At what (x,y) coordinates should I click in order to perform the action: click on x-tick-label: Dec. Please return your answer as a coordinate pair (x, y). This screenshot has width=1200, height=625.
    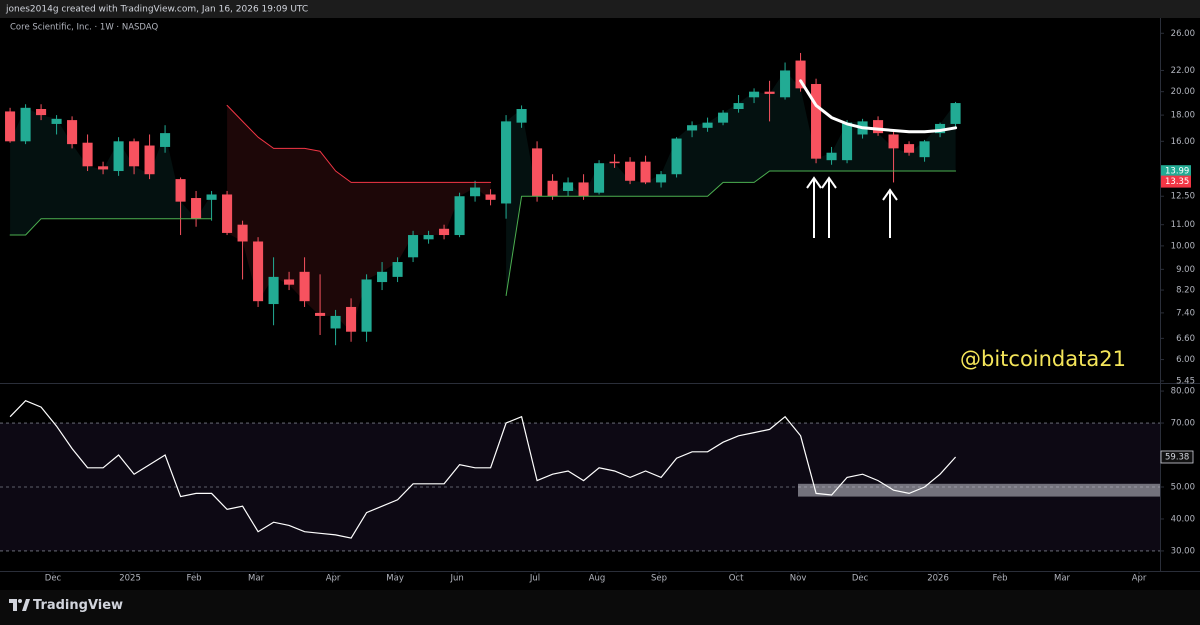
    Looking at the image, I should click on (860, 579).